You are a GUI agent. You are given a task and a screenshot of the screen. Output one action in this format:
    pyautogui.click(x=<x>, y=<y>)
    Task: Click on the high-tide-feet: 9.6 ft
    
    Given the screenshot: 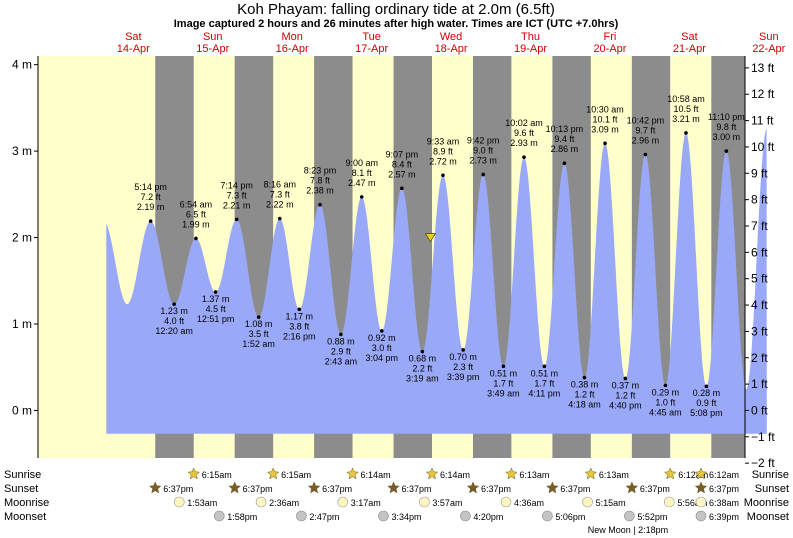 What is the action you would take?
    pyautogui.click(x=524, y=133)
    